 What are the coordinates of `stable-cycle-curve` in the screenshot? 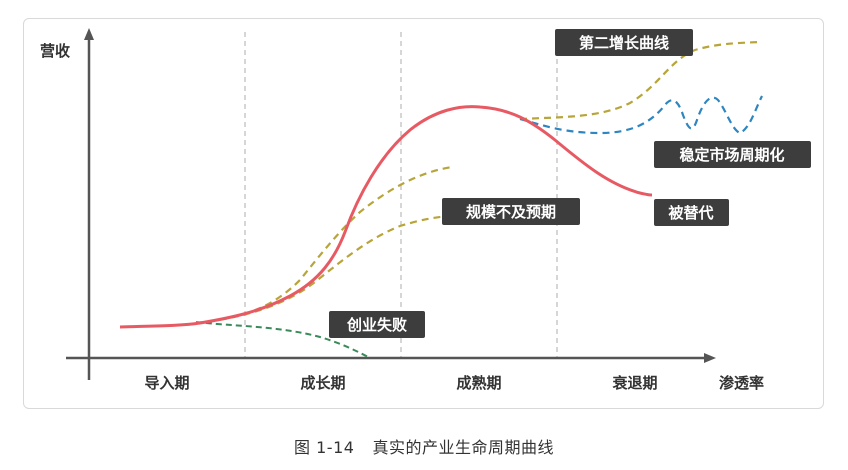 It's located at (641, 115).